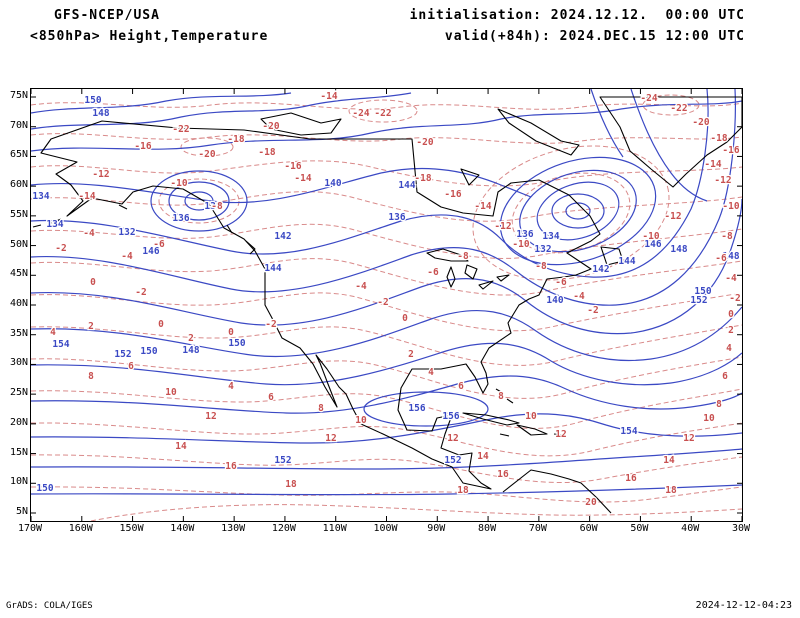 The image size is (800, 618). I want to click on lon-tick-label: 70W, so click(537, 528).